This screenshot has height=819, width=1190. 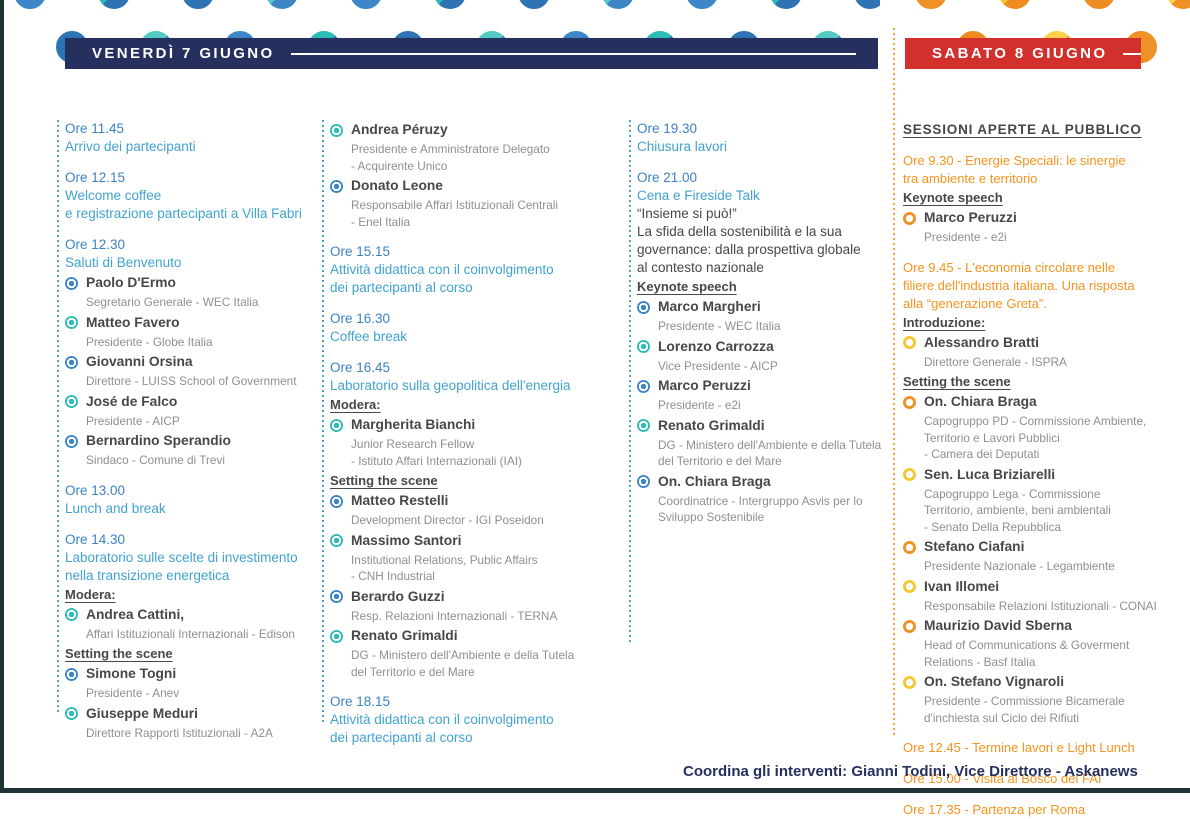 I want to click on speaker-row: On. Chiara Braga, so click(x=1029, y=402).